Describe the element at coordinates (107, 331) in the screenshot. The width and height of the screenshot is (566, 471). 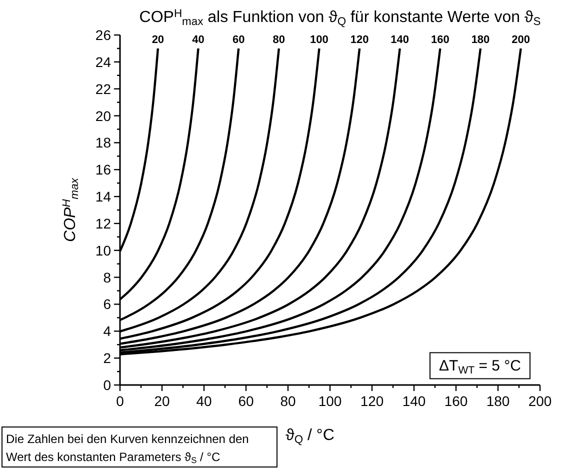
I see `y-tick-label: 4` at that location.